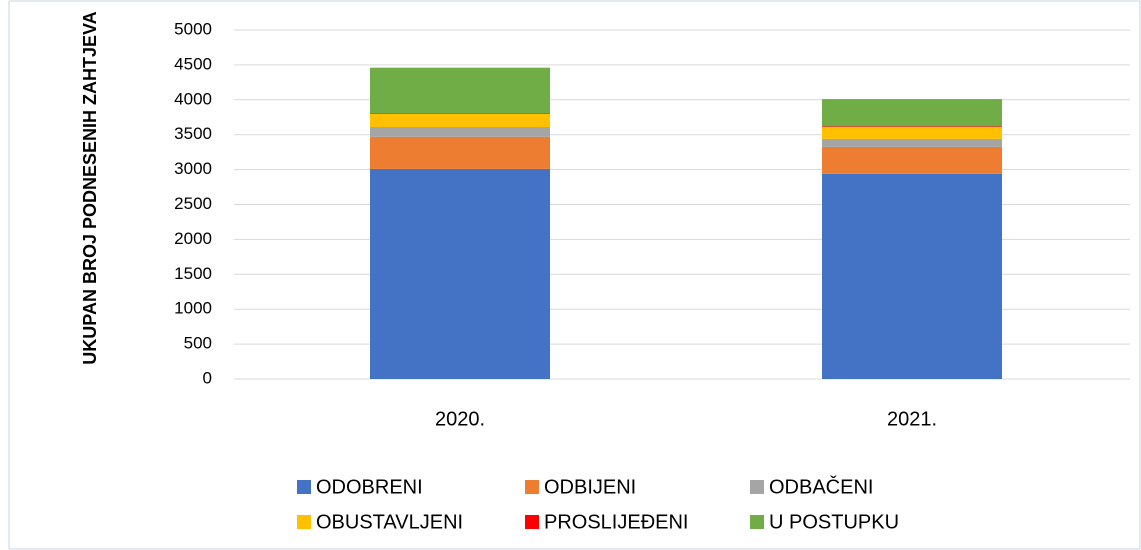  What do you see at coordinates (193, 28) in the screenshot?
I see `y-tick-label: 5000` at bounding box center [193, 28].